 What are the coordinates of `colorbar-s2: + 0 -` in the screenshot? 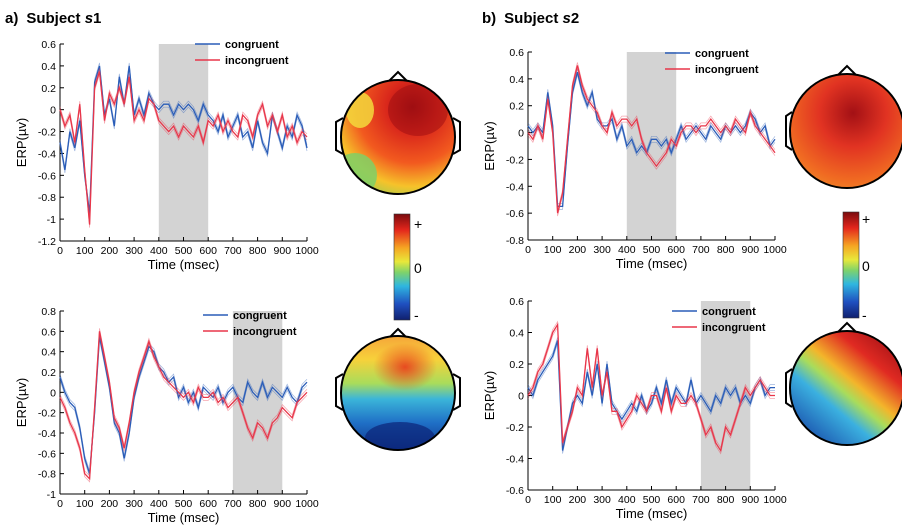 It's located at (856, 267).